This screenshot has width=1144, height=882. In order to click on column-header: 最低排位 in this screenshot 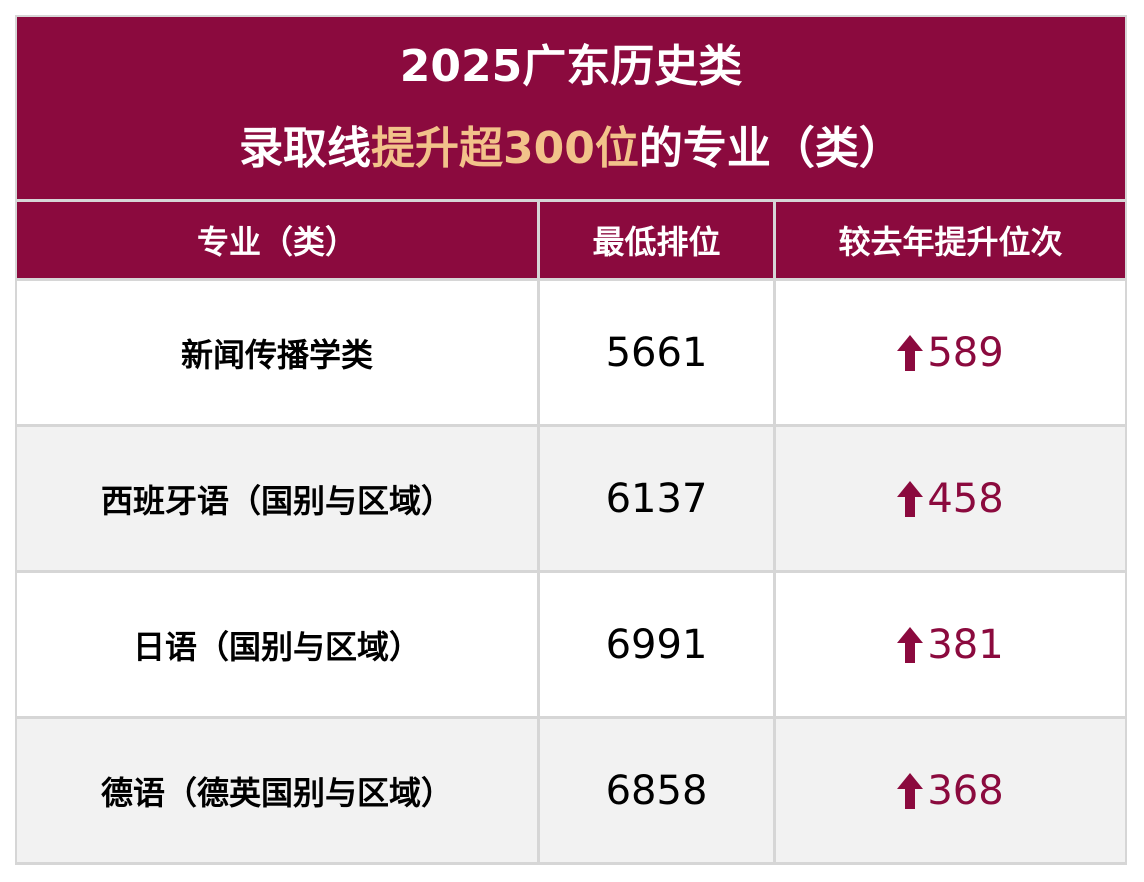, I will do `click(656, 240)`.